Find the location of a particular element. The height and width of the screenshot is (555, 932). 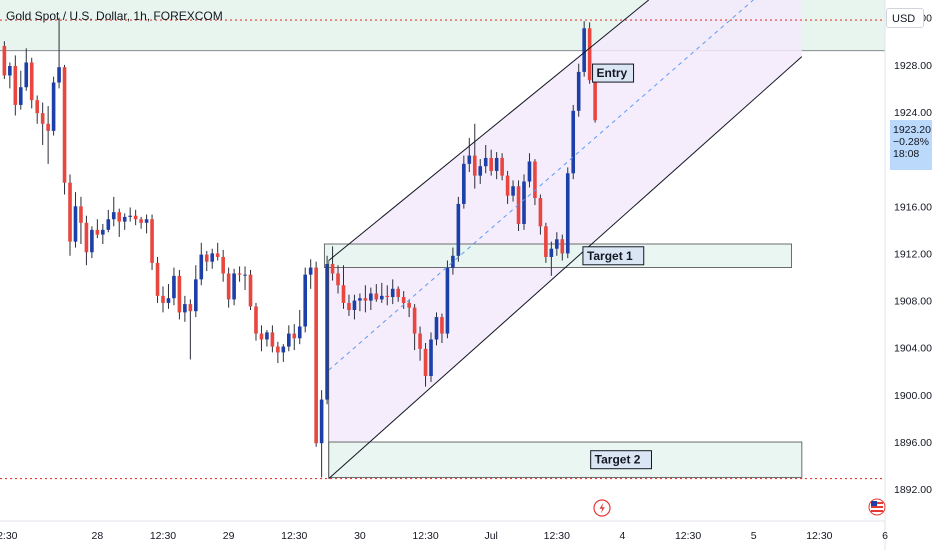

x-tick-label: Jul is located at coordinates (490, 536).